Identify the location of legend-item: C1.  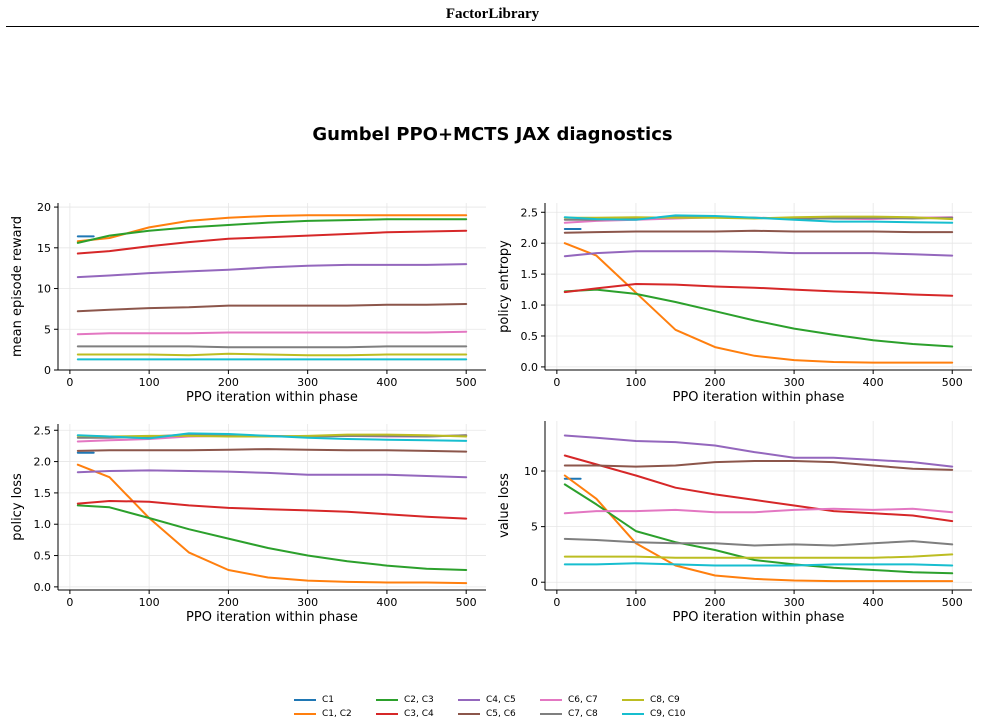
(314, 700).